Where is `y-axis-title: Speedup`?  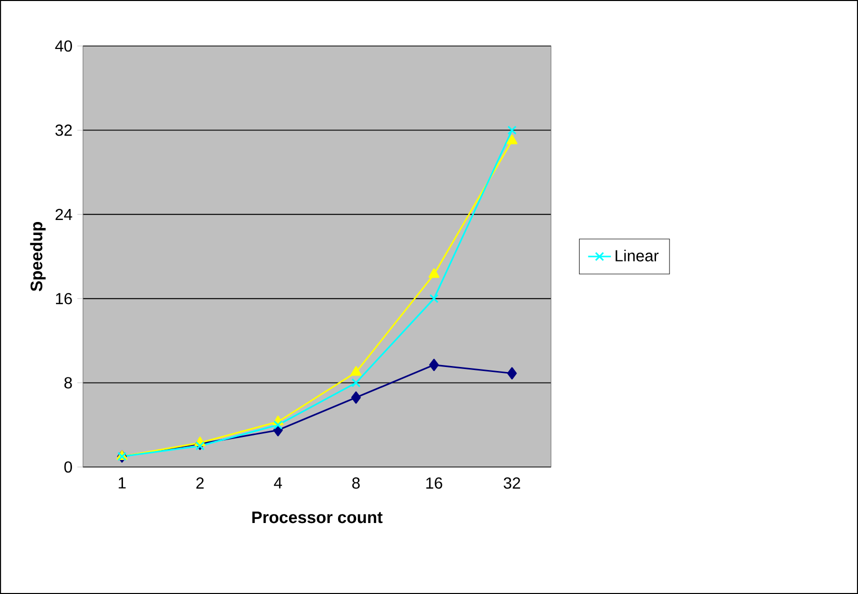
y-axis-title: Speedup is located at coordinates (38, 257).